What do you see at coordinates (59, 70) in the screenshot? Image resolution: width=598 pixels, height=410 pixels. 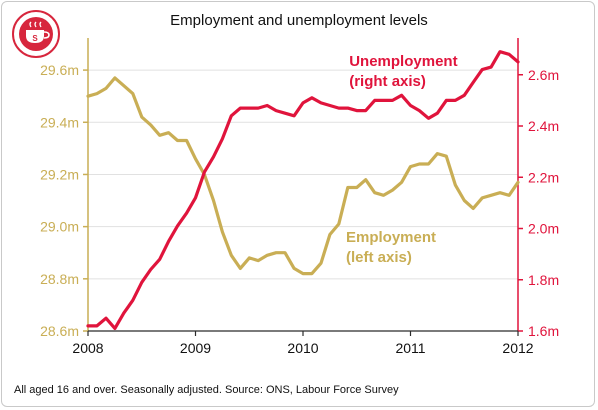 I see `left-tick-label: 29.6m` at bounding box center [59, 70].